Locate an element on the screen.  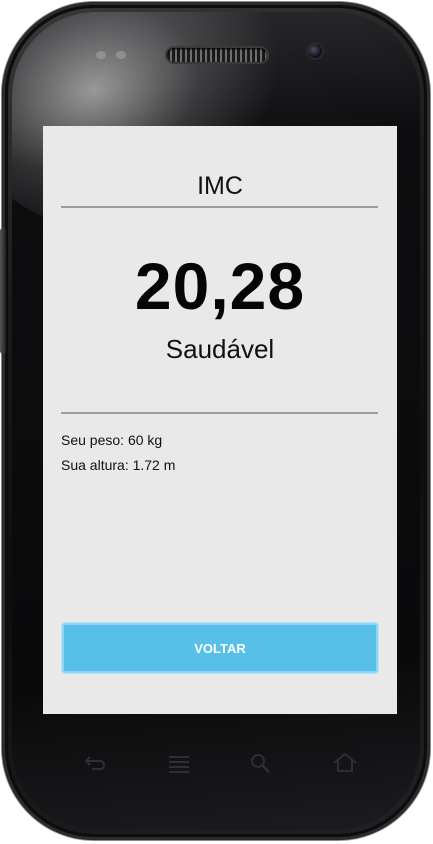
bottom-divider is located at coordinates (219, 413).